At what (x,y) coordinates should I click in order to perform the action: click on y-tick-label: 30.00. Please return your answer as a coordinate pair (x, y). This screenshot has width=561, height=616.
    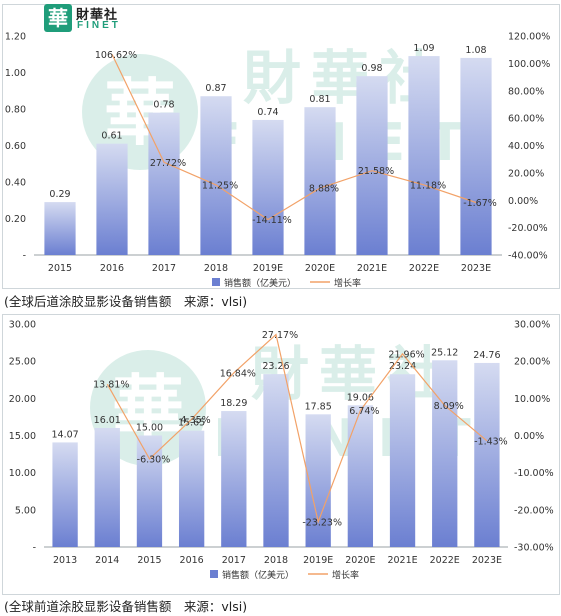
    Looking at the image, I should click on (22, 325).